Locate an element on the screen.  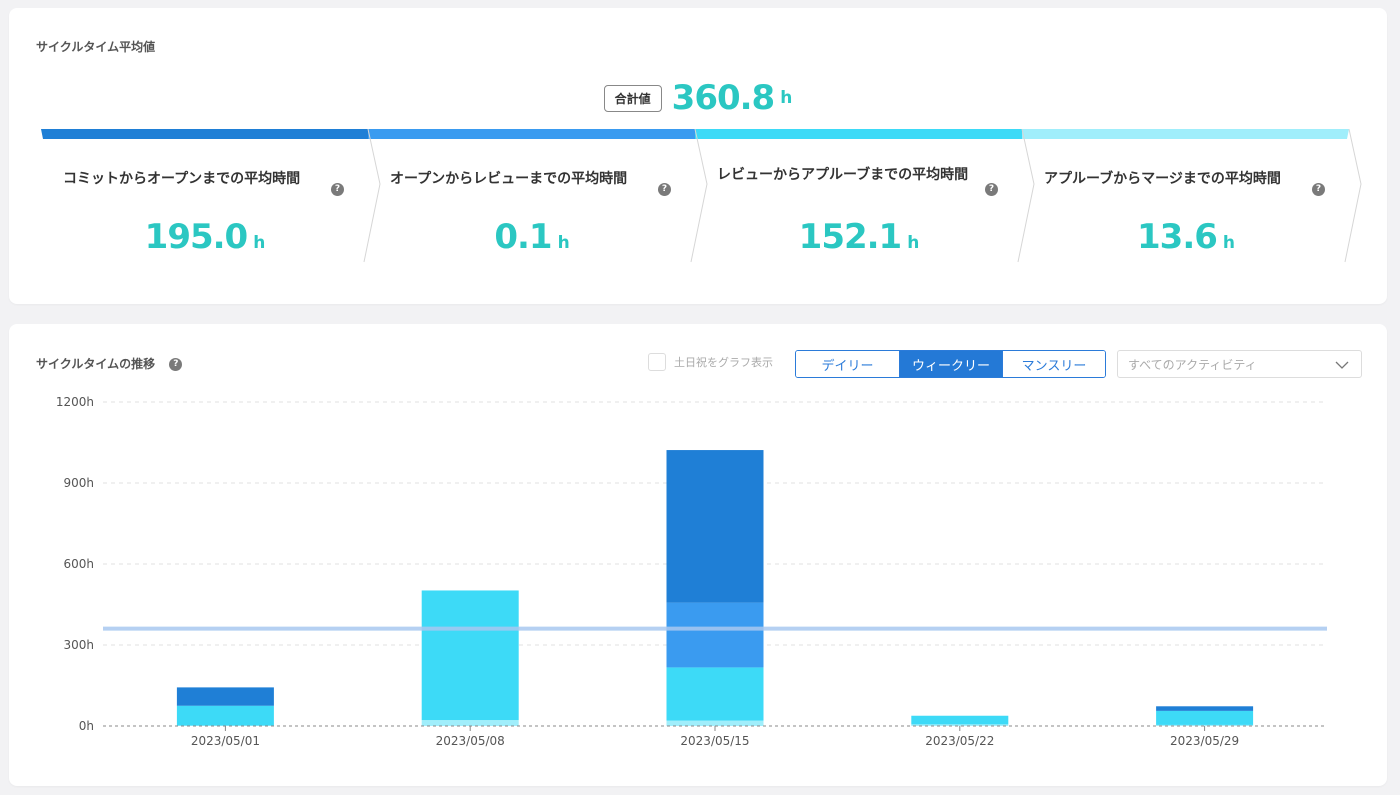
stage-open-to-review: オープンからレビューまでの平均時間 ? 0.1 h is located at coordinates (531, 201).